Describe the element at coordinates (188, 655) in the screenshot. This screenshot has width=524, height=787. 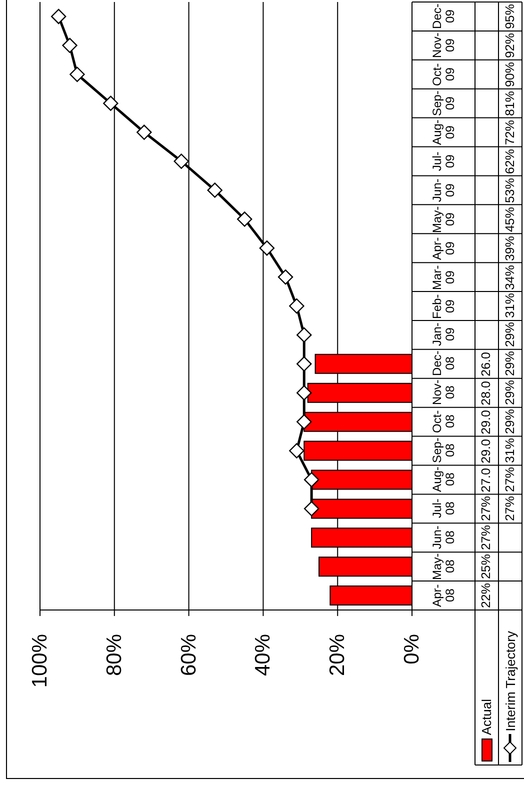
I see `x-tick-label: 60%` at that location.